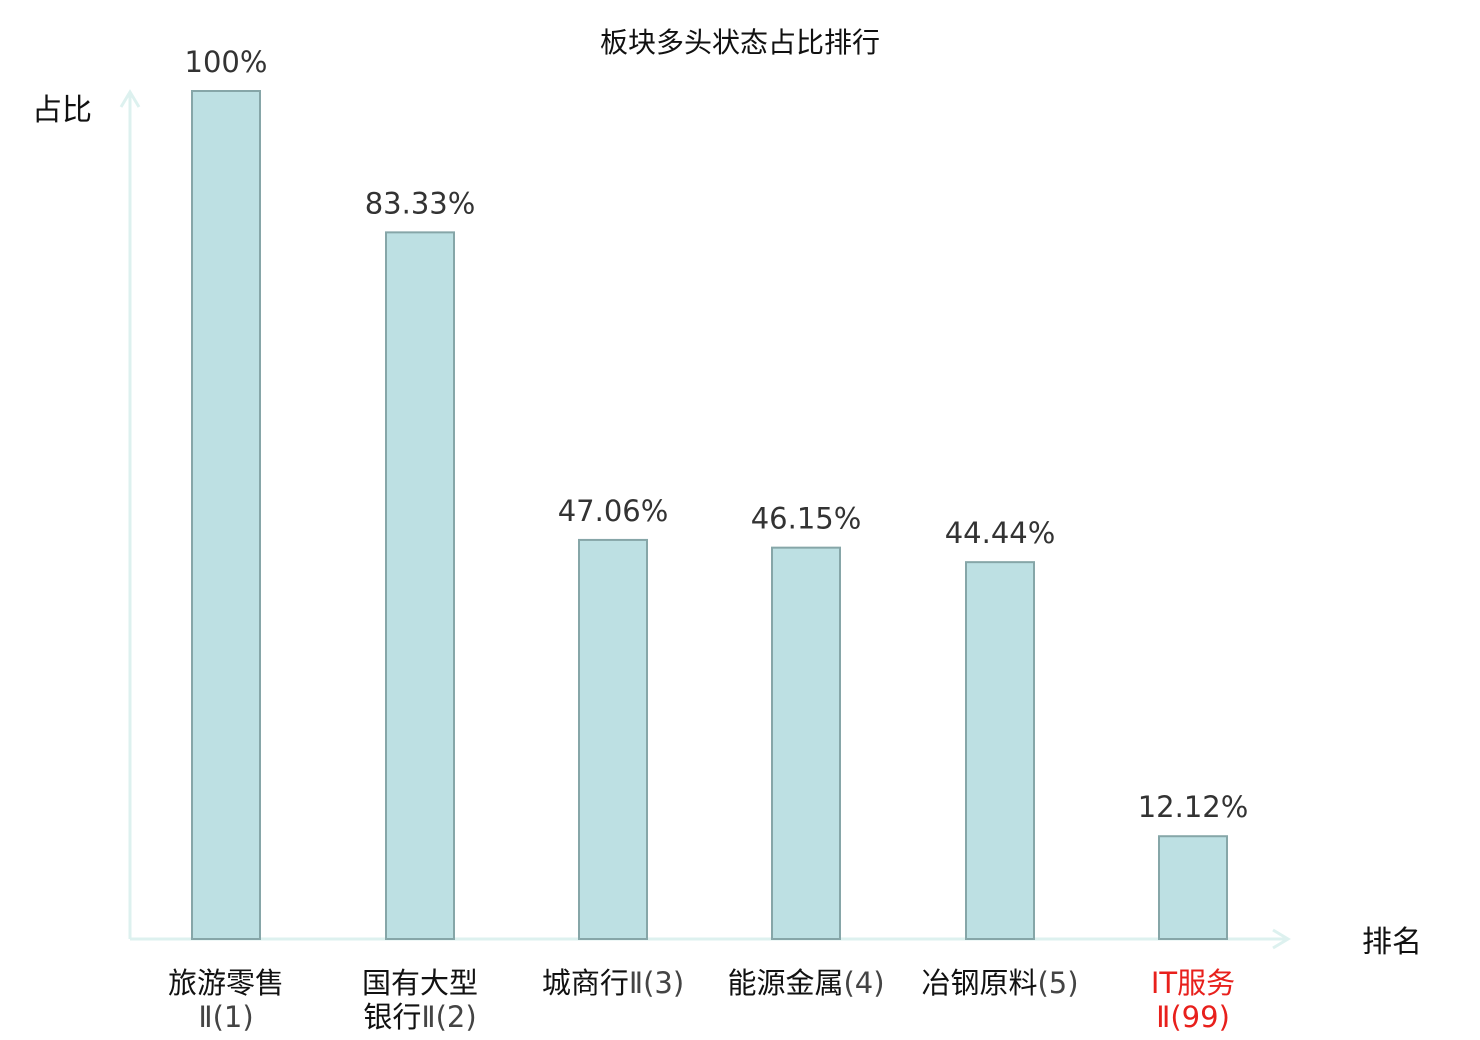 The width and height of the screenshot is (1480, 1040). Describe the element at coordinates (805, 983) in the screenshot. I see `category-label: 能源金属(4)` at that location.